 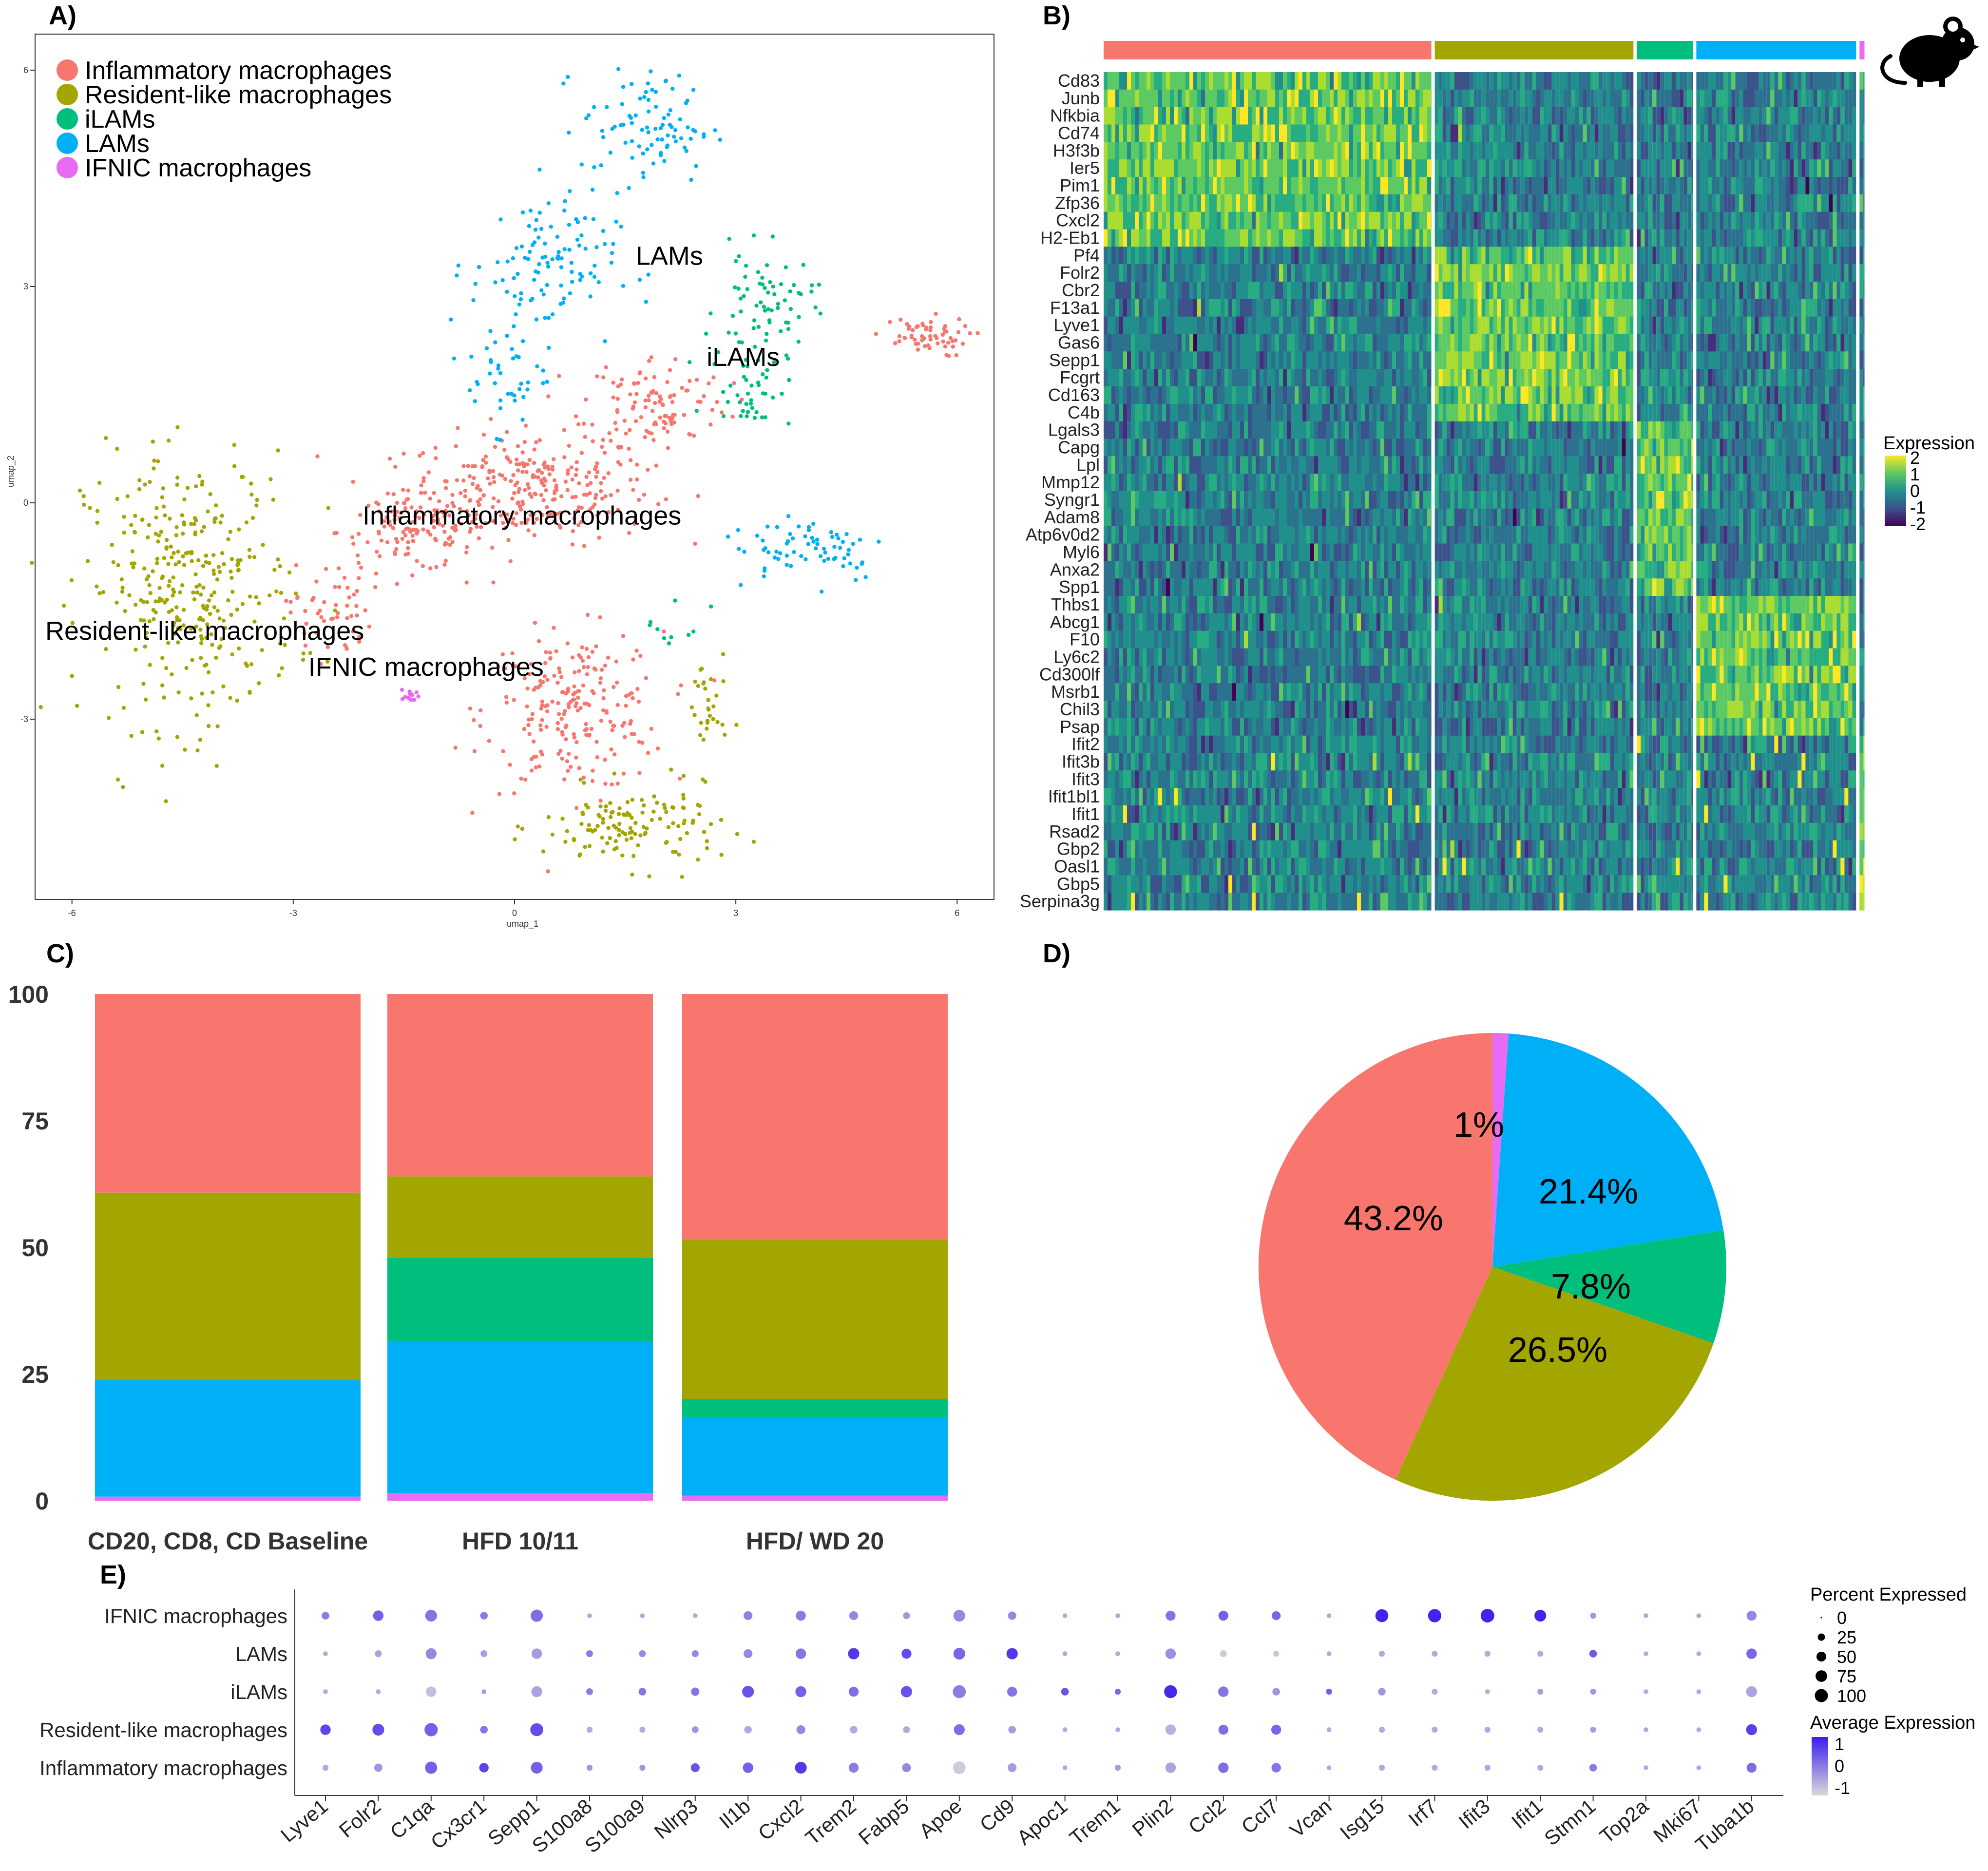 I want to click on umap-xlabel: umap_1, so click(x=522, y=924).